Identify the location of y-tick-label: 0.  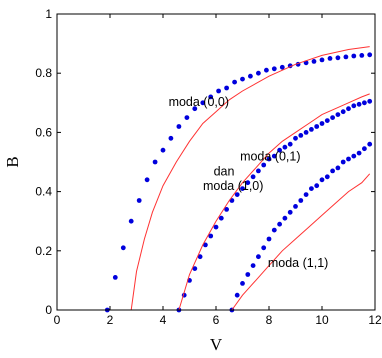
(48, 310).